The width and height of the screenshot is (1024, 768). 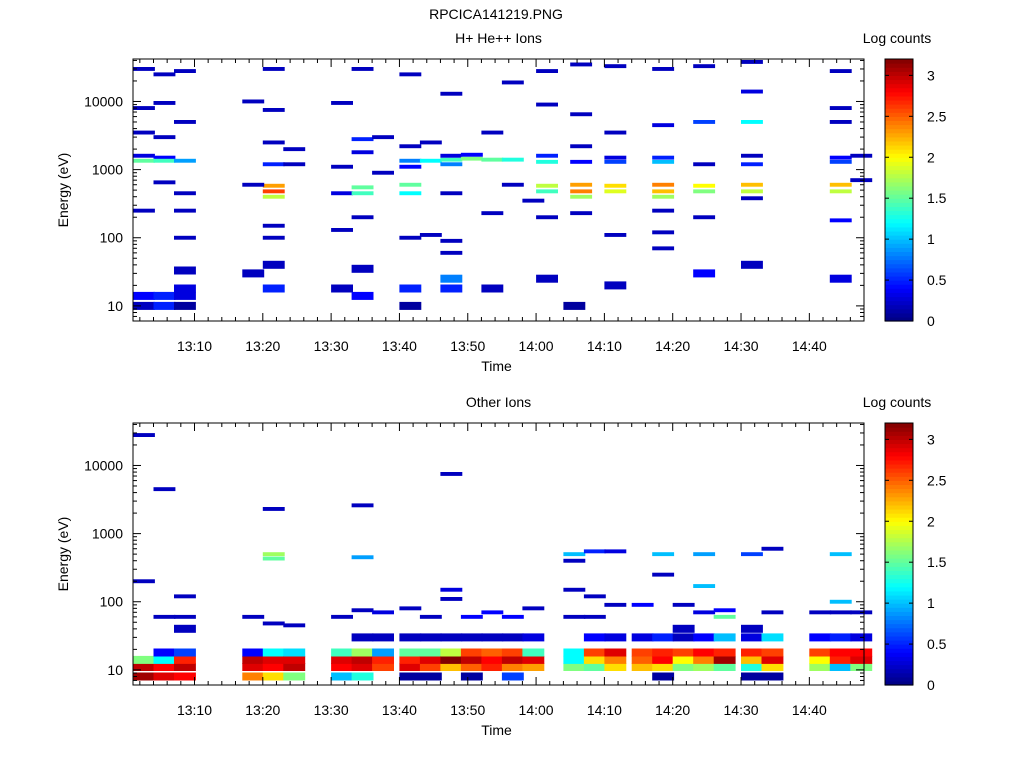 I want to click on colorbar-label: Log counts, so click(x=897, y=38).